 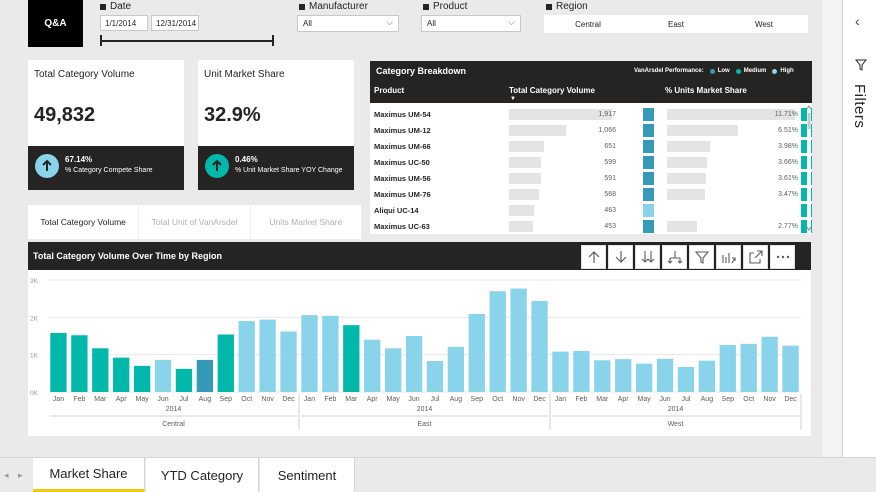 What do you see at coordinates (806, 178) in the screenshot?
I see `share-performance-indicator` at bounding box center [806, 178].